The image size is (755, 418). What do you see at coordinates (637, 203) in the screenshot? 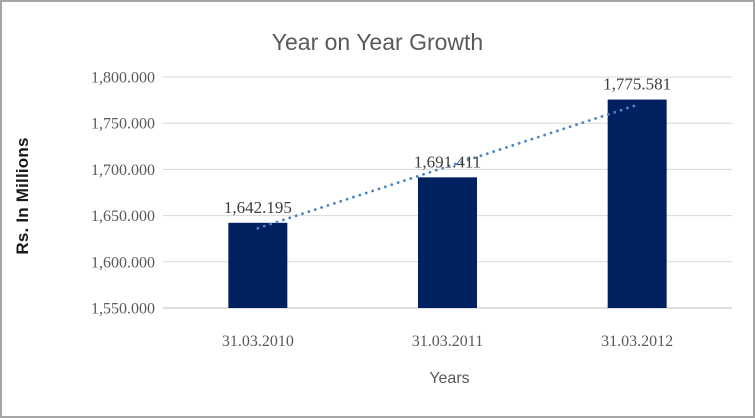
I see `bar-31.03.2012` at bounding box center [637, 203].